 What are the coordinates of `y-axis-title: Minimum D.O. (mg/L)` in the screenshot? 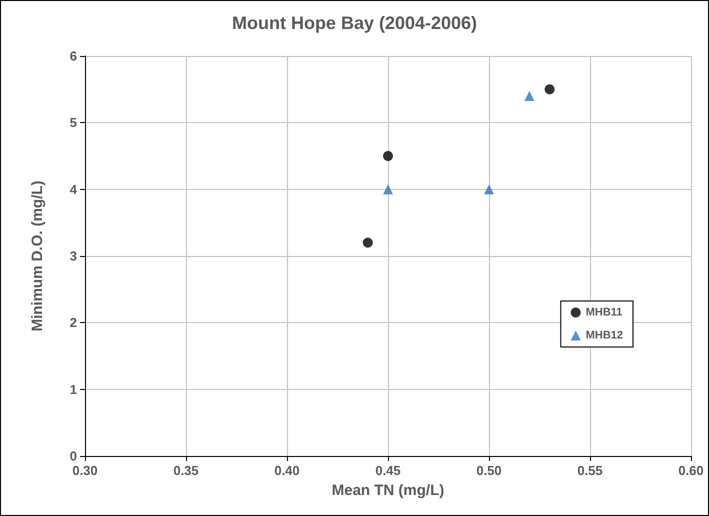 It's located at (37, 256).